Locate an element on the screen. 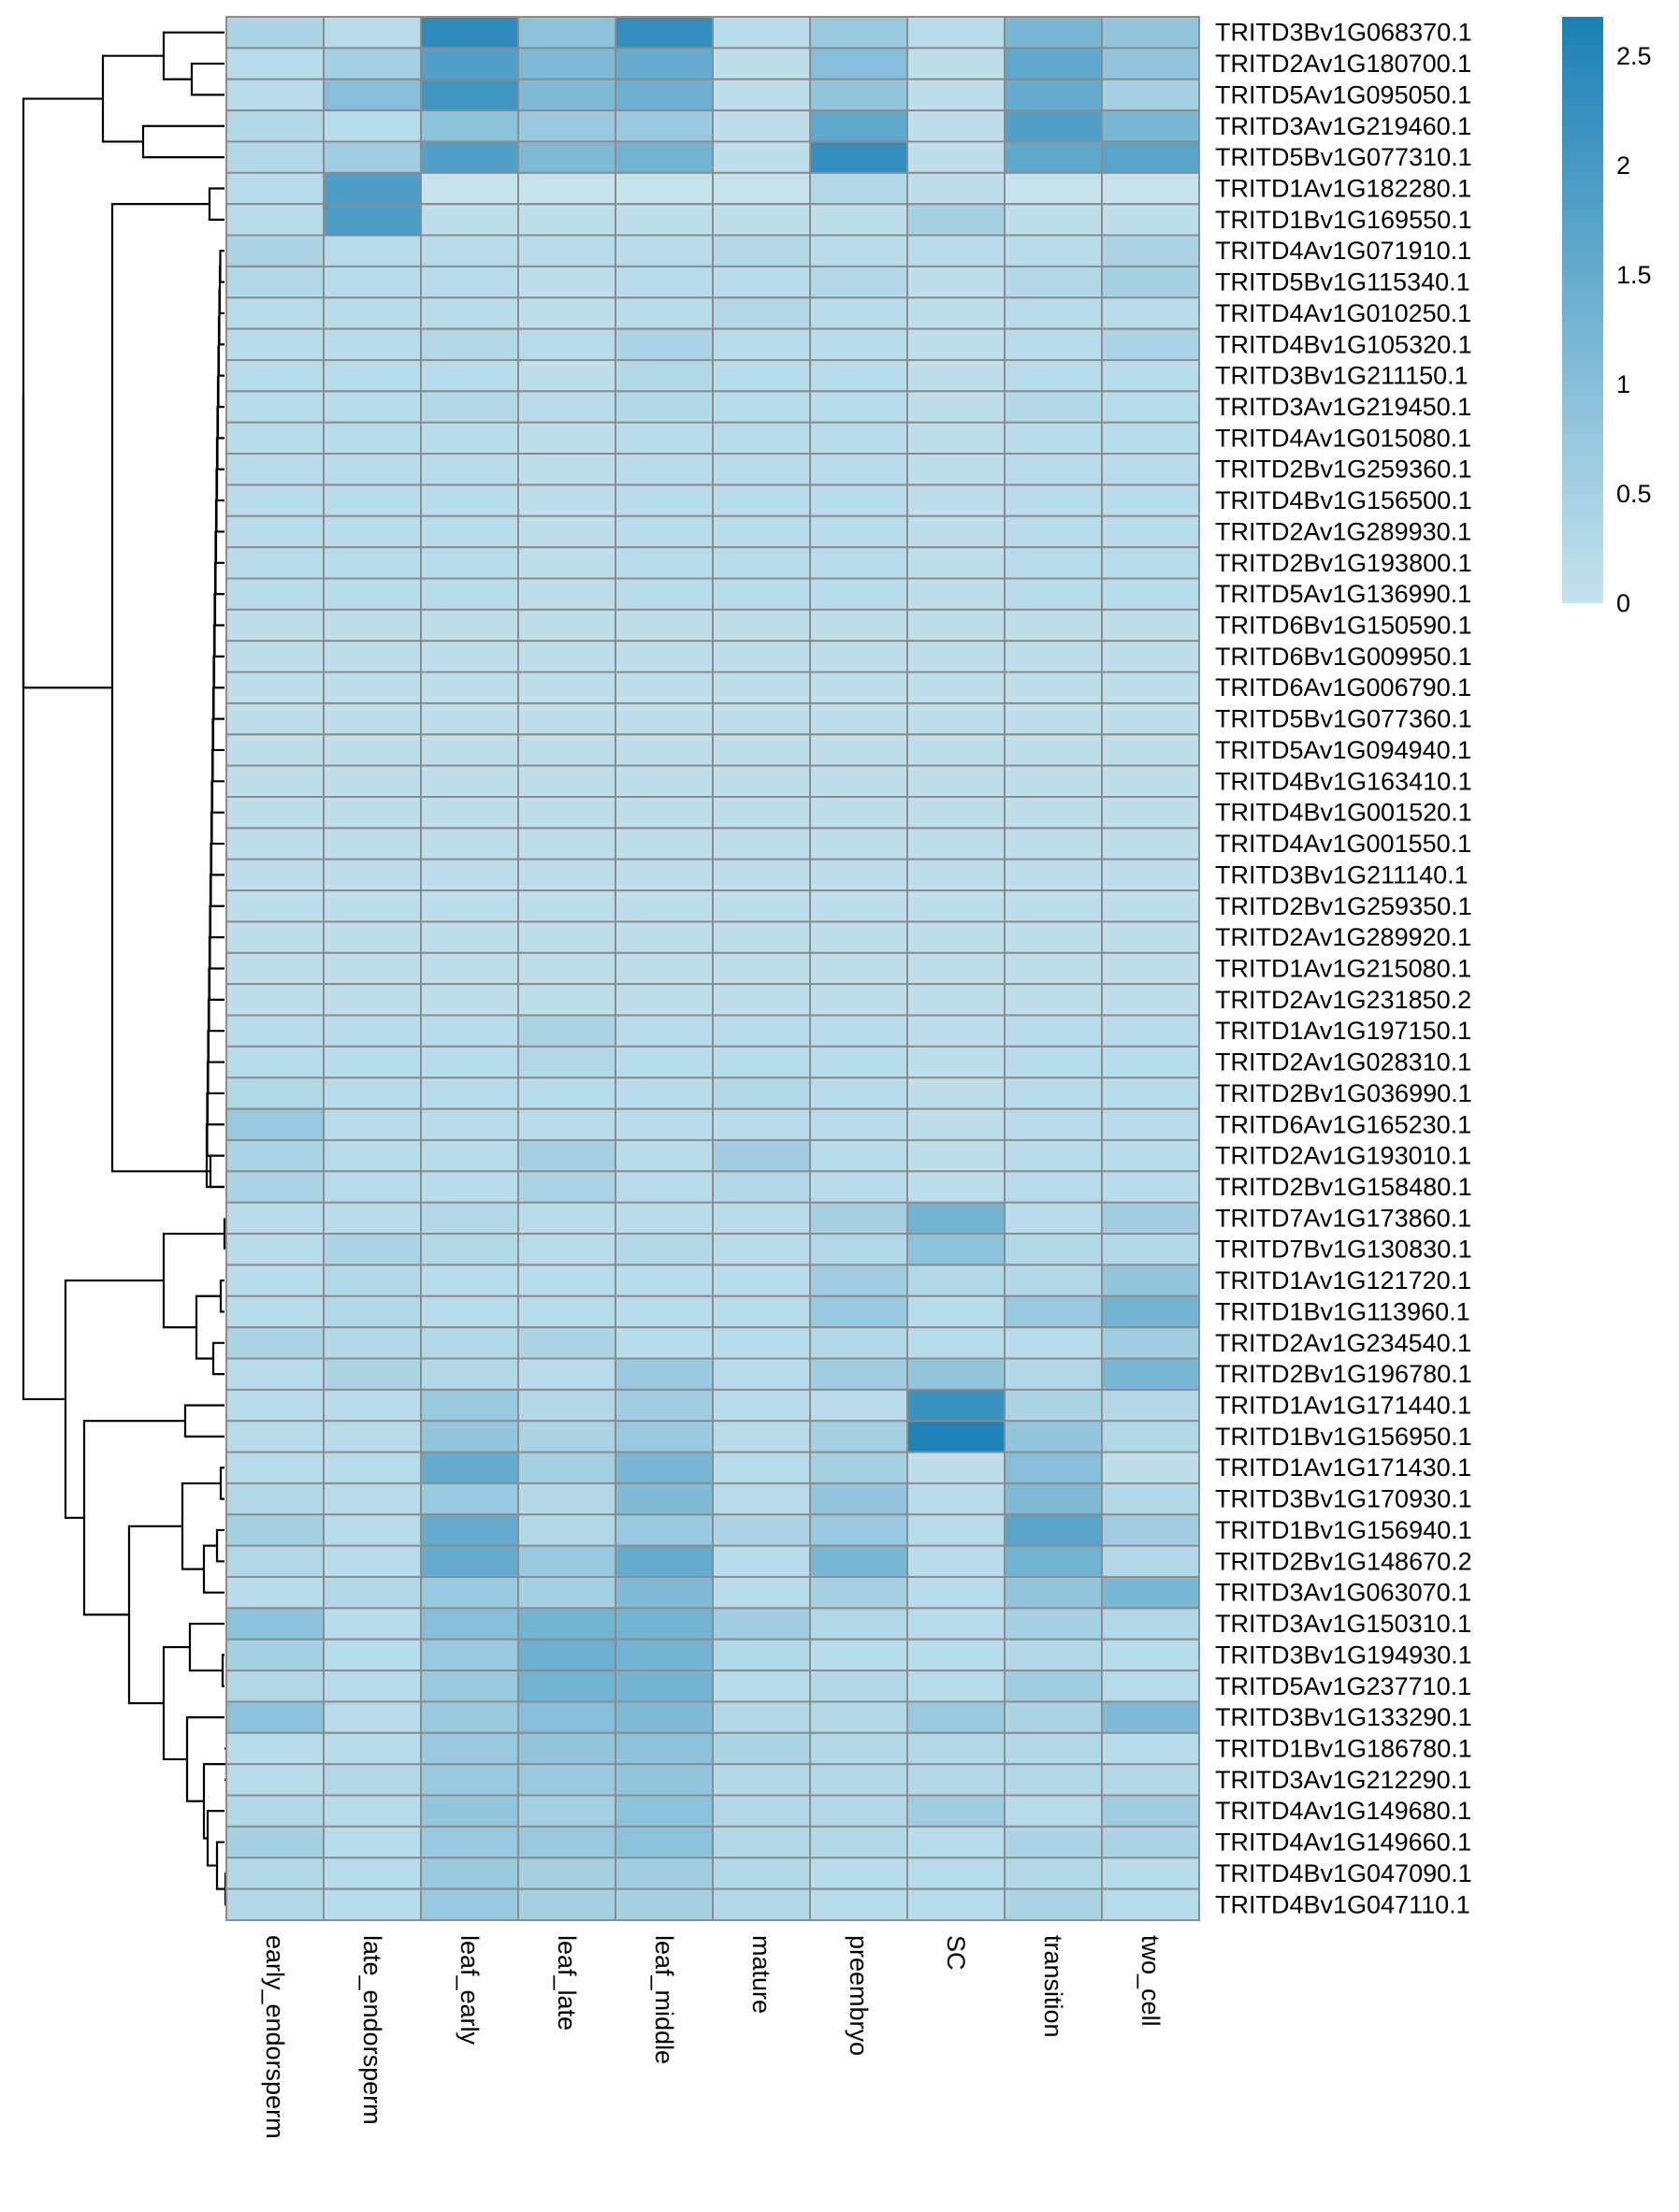  legend-tick-label: 1.5 is located at coordinates (1634, 275).